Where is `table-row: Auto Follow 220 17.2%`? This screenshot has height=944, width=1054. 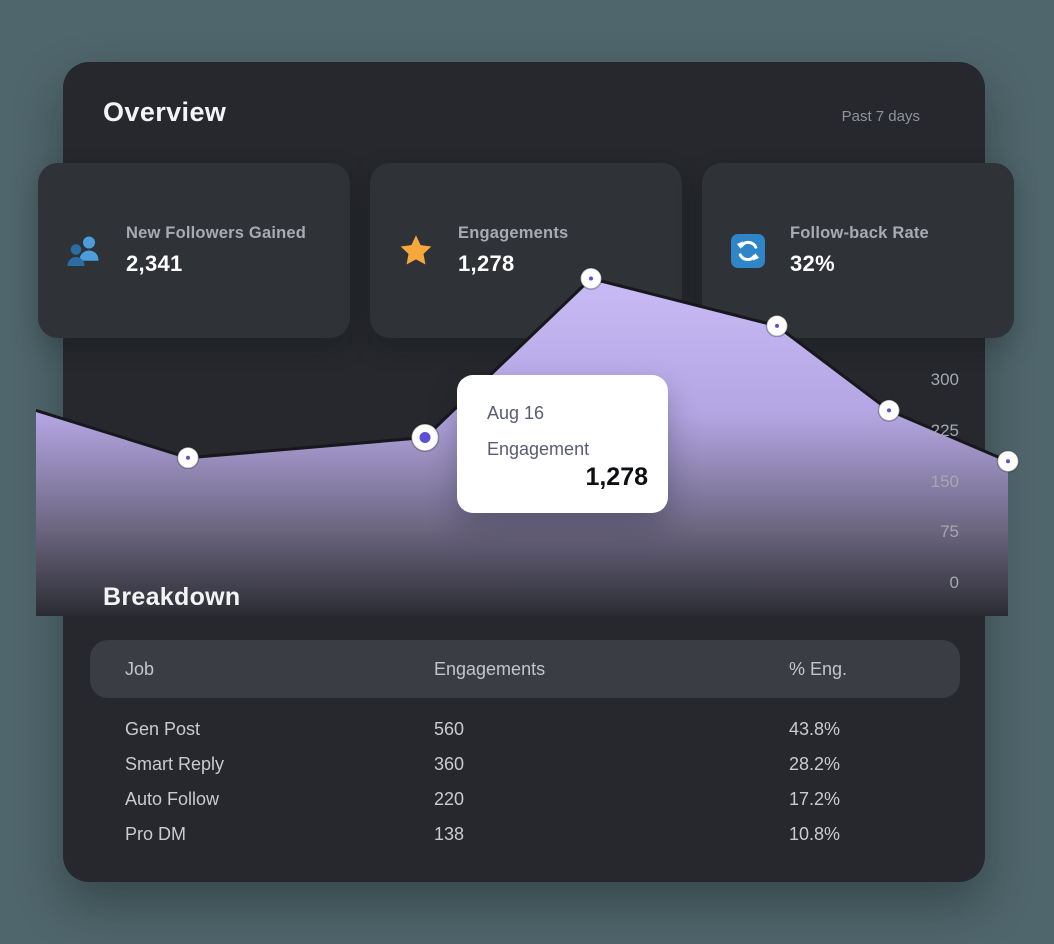
table-row: Auto Follow 220 17.2% is located at coordinates (525, 799).